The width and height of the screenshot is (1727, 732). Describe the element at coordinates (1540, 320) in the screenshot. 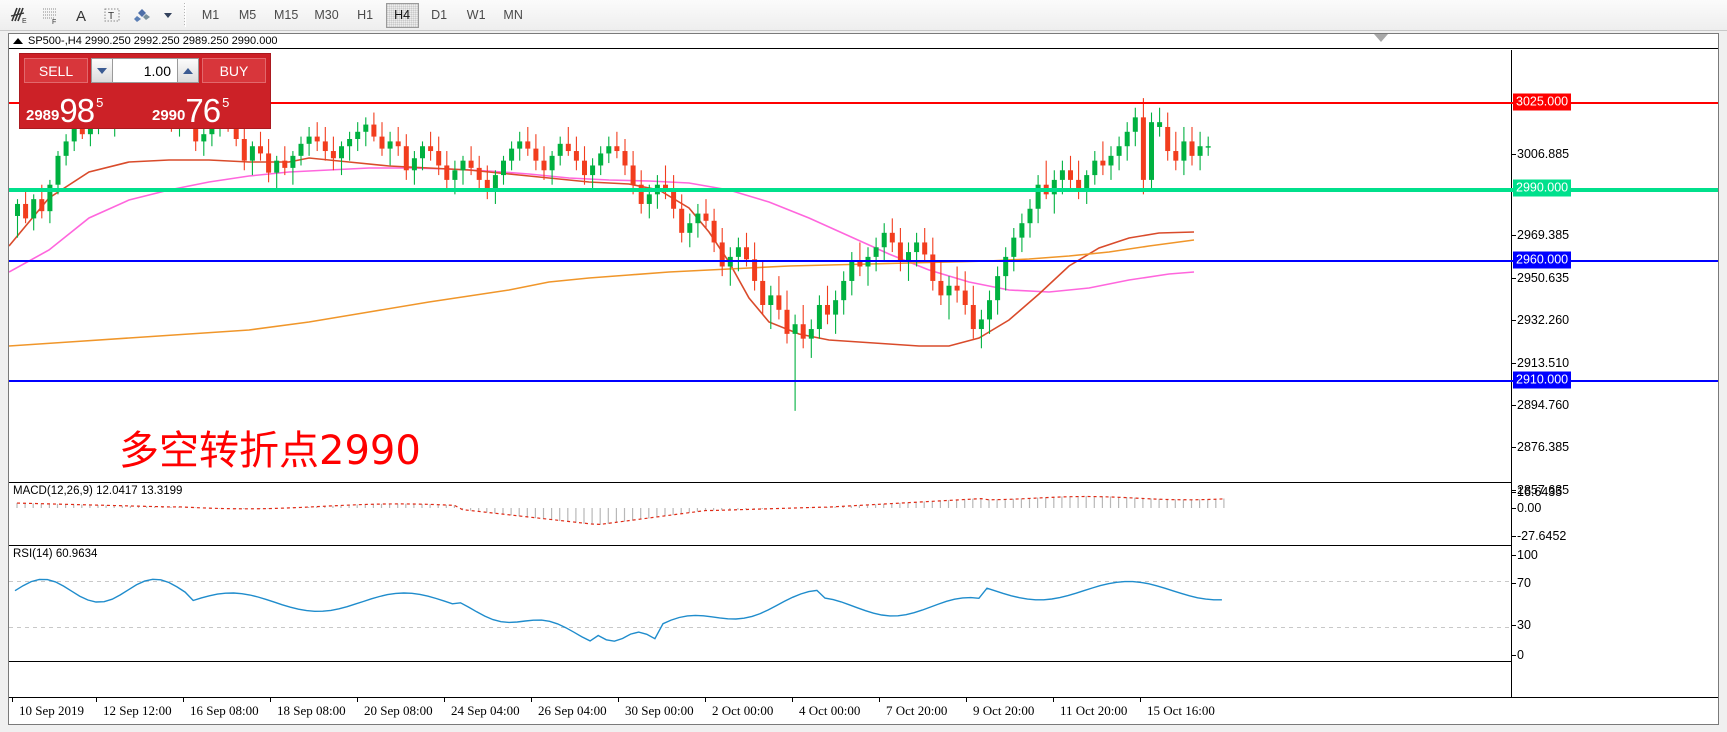

I see `price-tick: 2932.260` at that location.